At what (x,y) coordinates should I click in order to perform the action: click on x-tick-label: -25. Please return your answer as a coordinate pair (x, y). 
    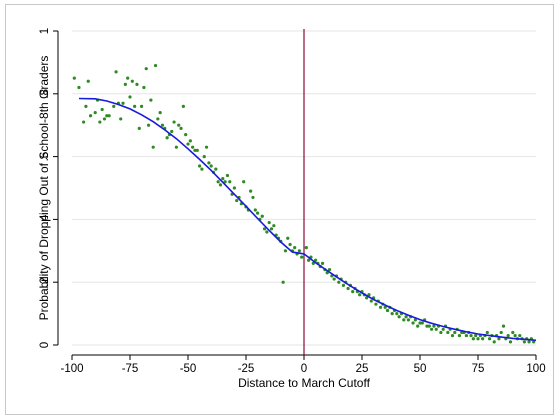
    Looking at the image, I should click on (246, 369).